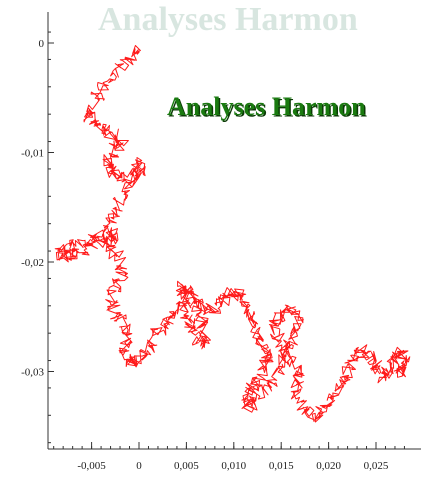  I want to click on x-tick-label: 0,025, so click(376, 466).